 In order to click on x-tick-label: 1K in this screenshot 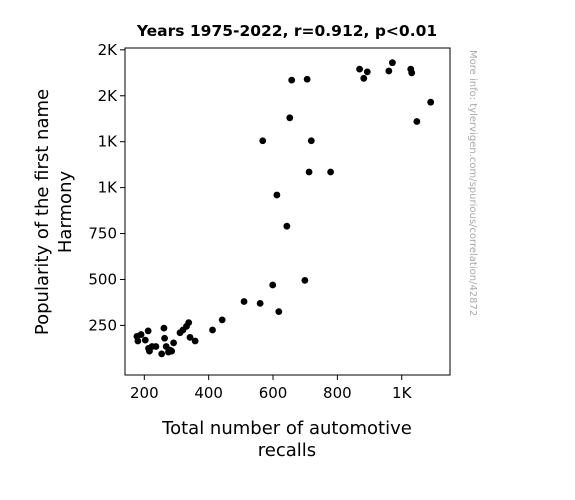, I will do `click(402, 393)`.